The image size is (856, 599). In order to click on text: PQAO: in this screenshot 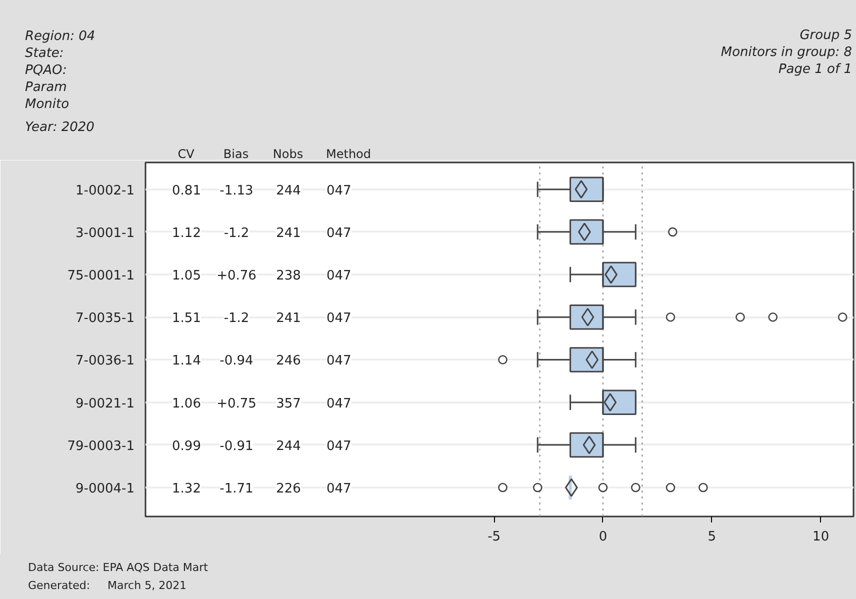, I will do `click(46, 70)`.